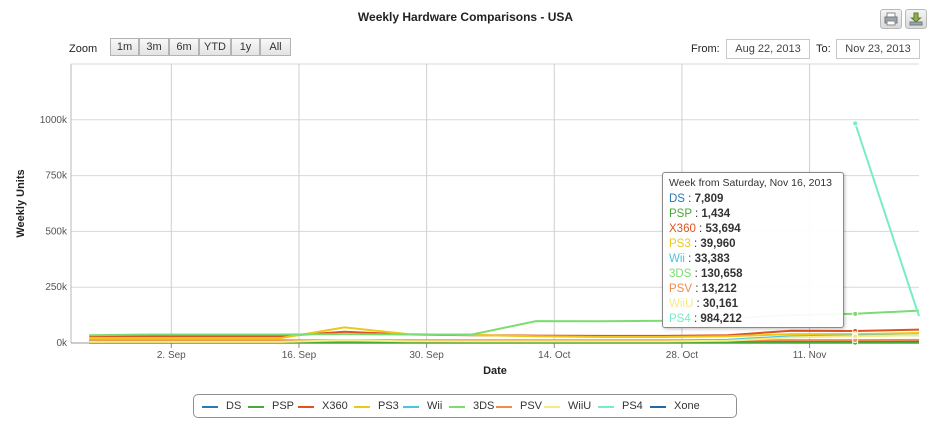 This screenshot has width=931, height=424. What do you see at coordinates (124, 47) in the screenshot?
I see `zoom-button-1m: 1m` at bounding box center [124, 47].